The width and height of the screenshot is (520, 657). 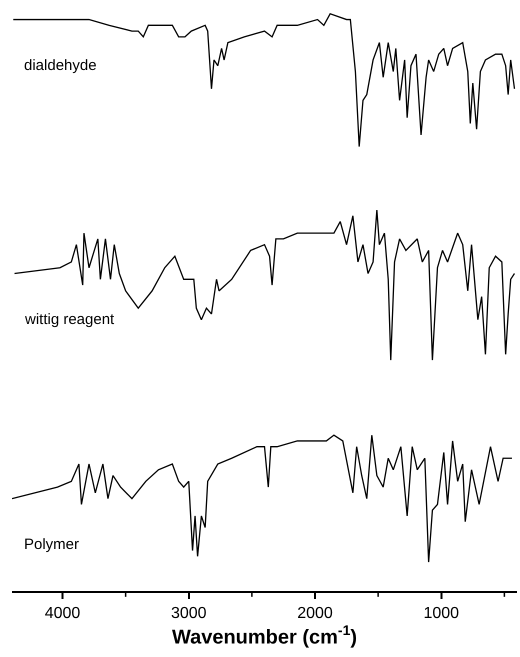 I want to click on text: dialdehyde, so click(x=60, y=65).